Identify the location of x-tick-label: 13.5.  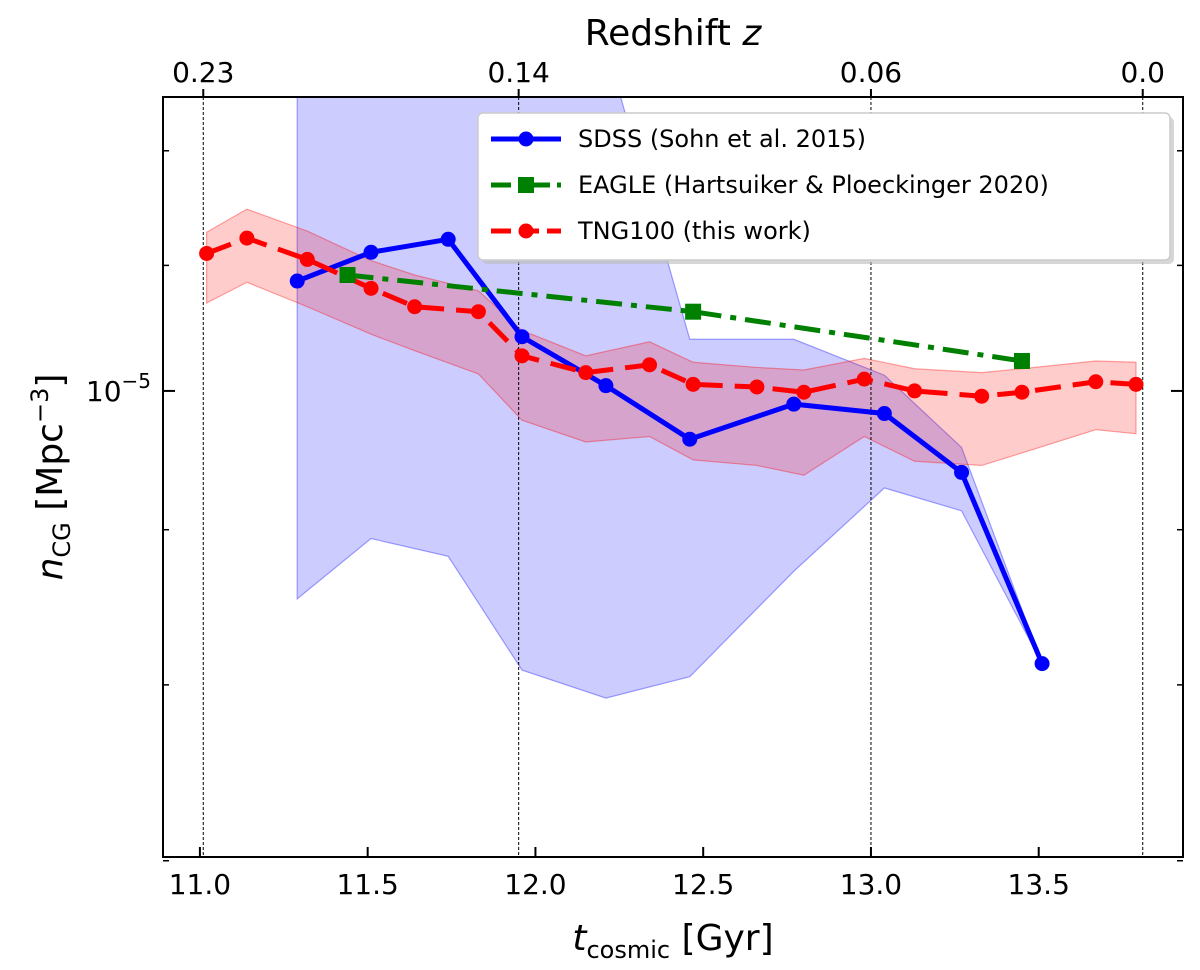
(1039, 884).